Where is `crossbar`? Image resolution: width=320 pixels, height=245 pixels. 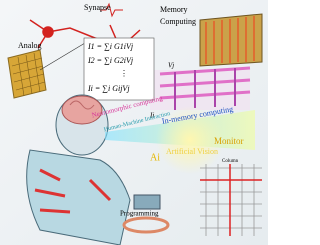
crossbar is located at coordinates (206, 61).